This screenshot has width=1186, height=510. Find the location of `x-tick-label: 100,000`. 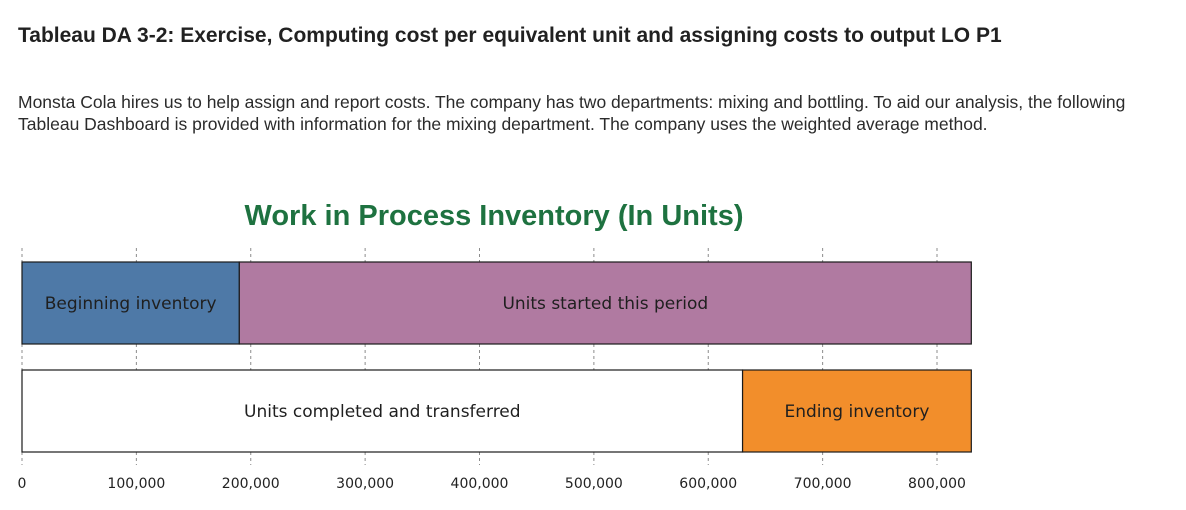

x-tick-label: 100,000 is located at coordinates (136, 484).